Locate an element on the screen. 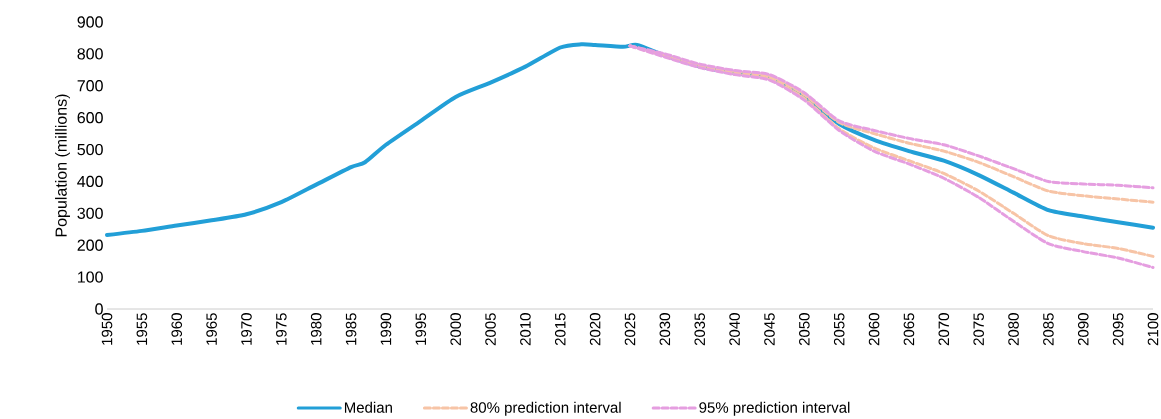  x-tick-label: 2070 is located at coordinates (944, 329).